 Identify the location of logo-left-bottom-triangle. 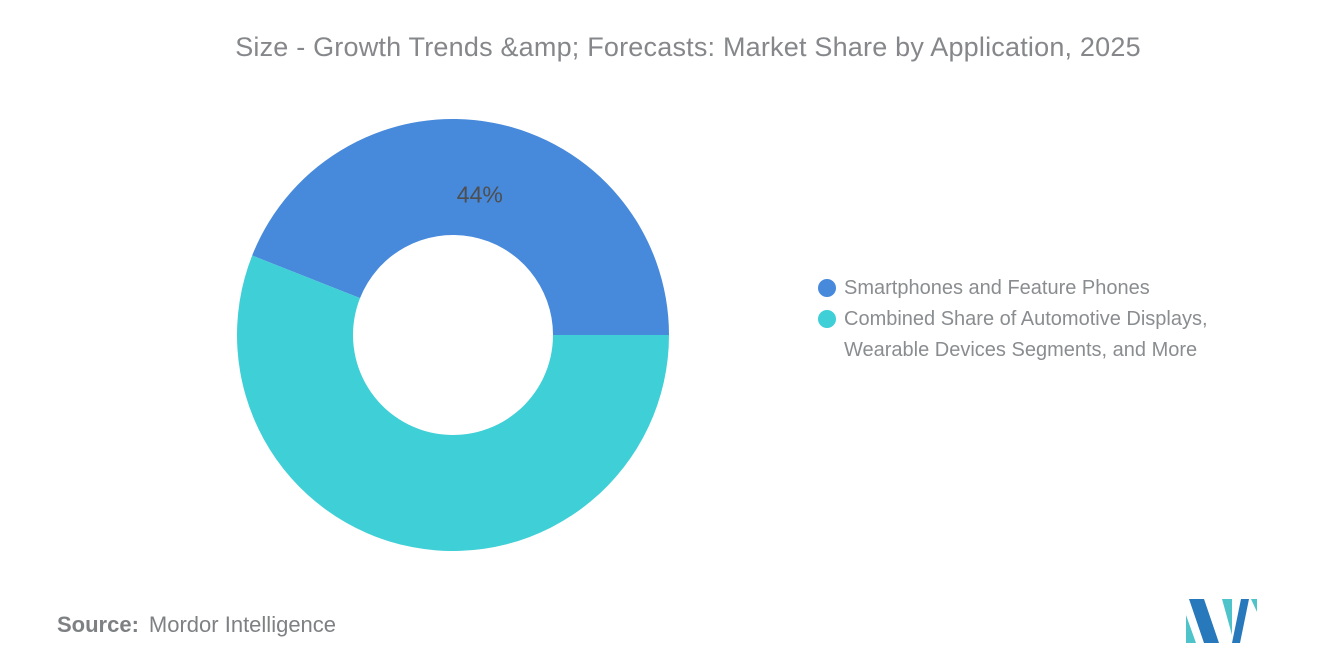
(1191, 629).